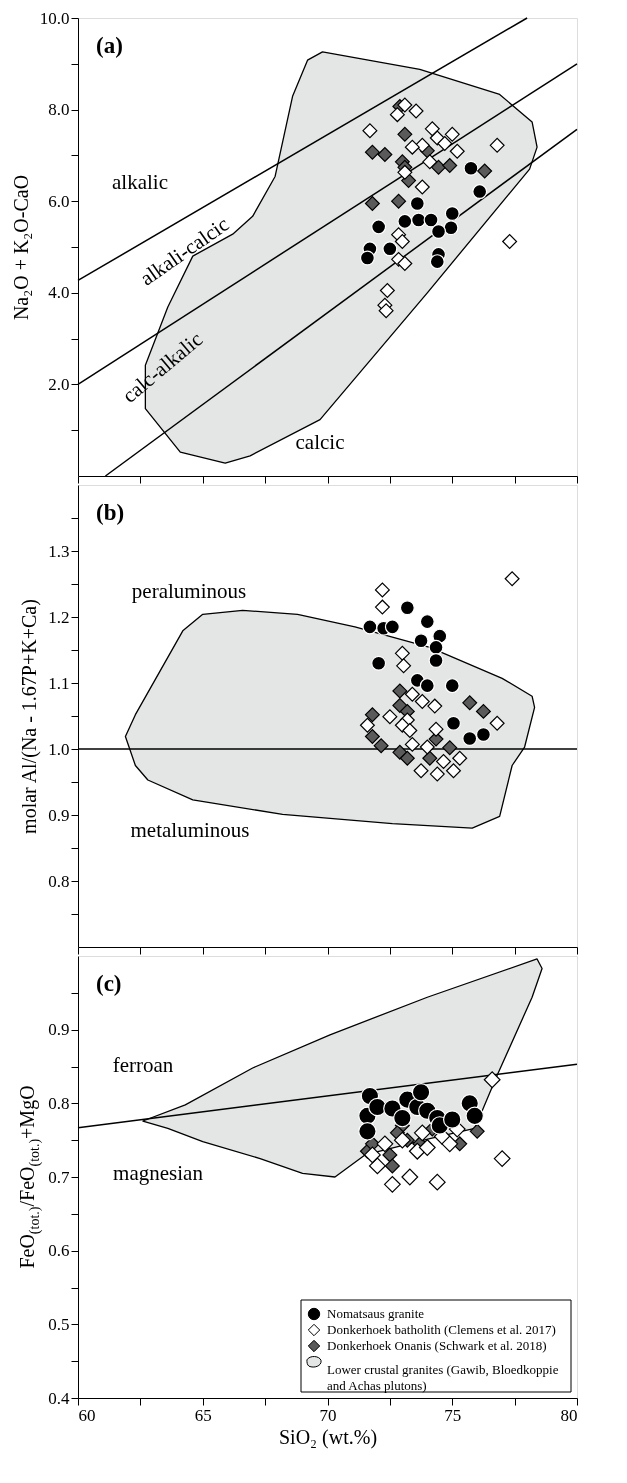  I want to click on annotation: alkalic, so click(140, 182).